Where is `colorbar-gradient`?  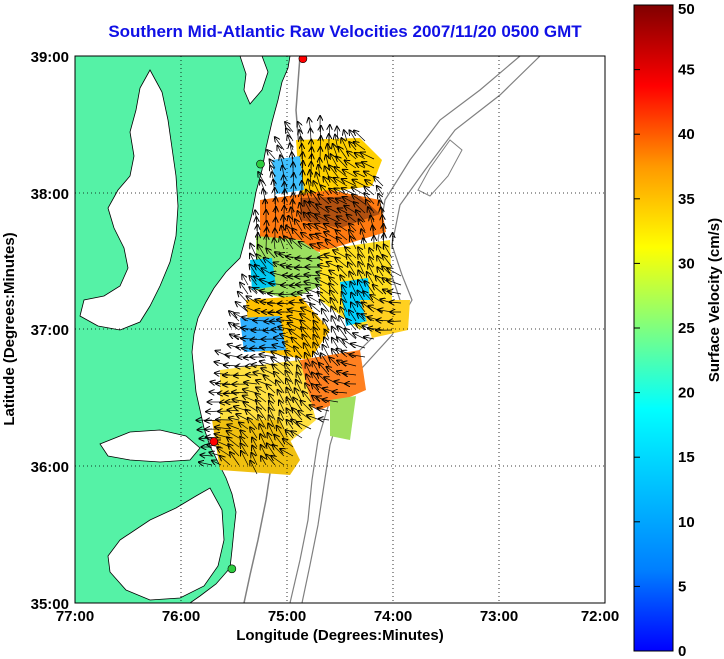
colorbar-gradient is located at coordinates (653, 328).